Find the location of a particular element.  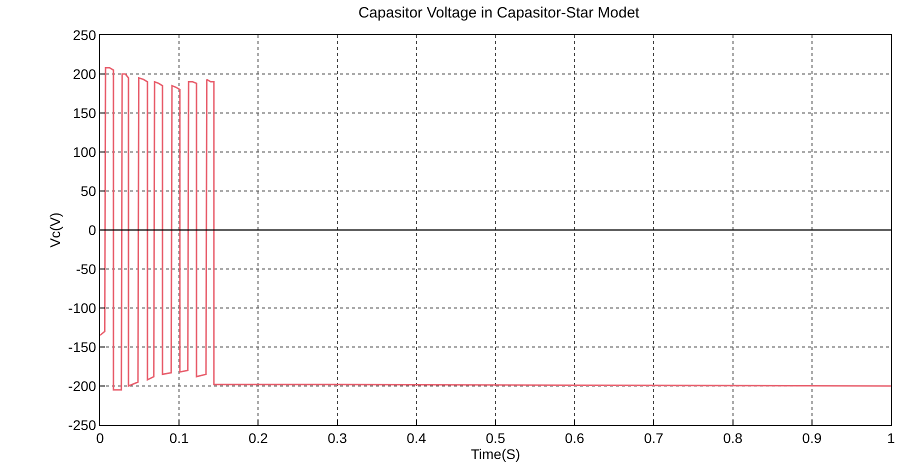

y-tick-label: -200 is located at coordinates (82, 386).